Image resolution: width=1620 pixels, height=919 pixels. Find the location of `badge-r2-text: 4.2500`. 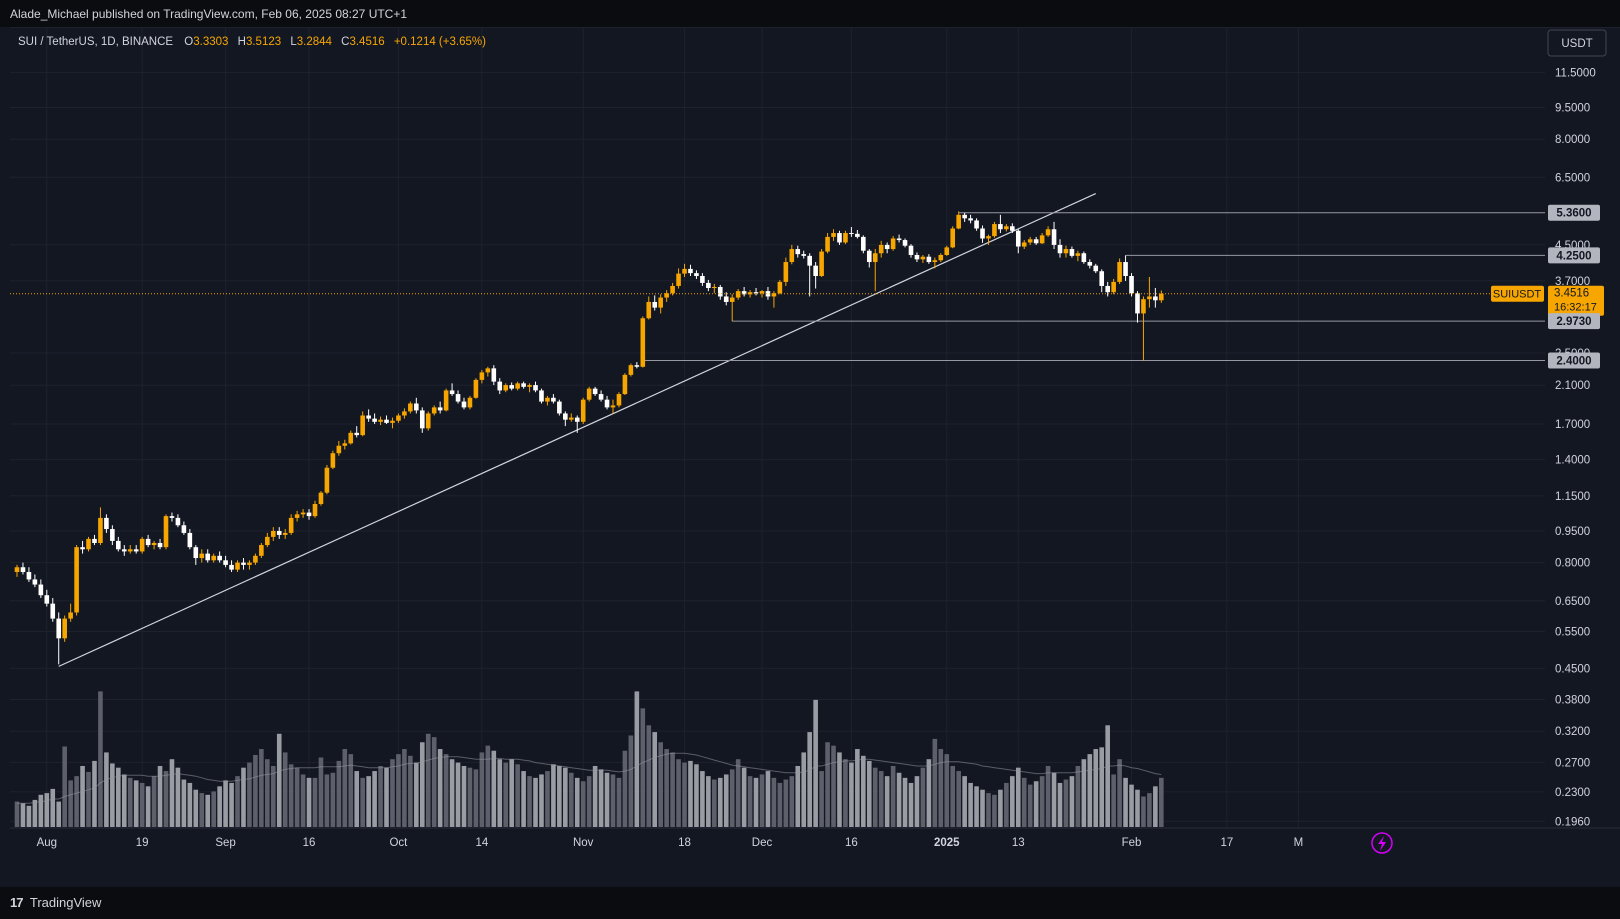

badge-r2-text: 4.2500 is located at coordinates (1573, 256).